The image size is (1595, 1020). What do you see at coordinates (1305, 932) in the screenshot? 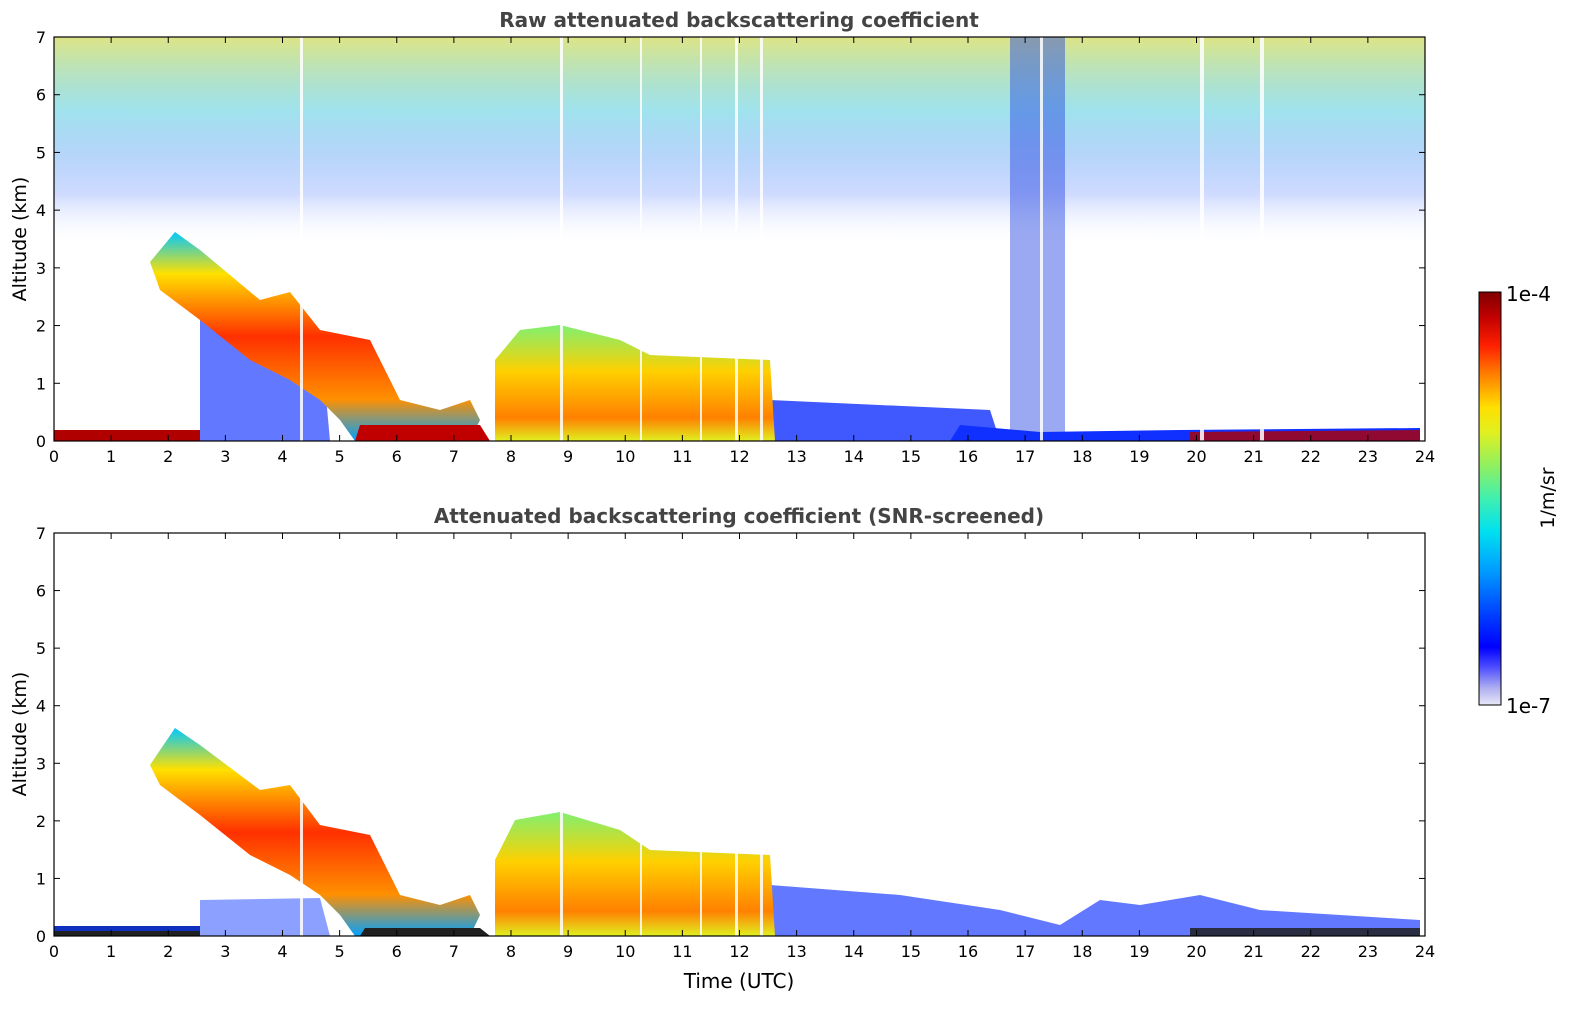
I see `surface-black-evening` at bounding box center [1305, 932].